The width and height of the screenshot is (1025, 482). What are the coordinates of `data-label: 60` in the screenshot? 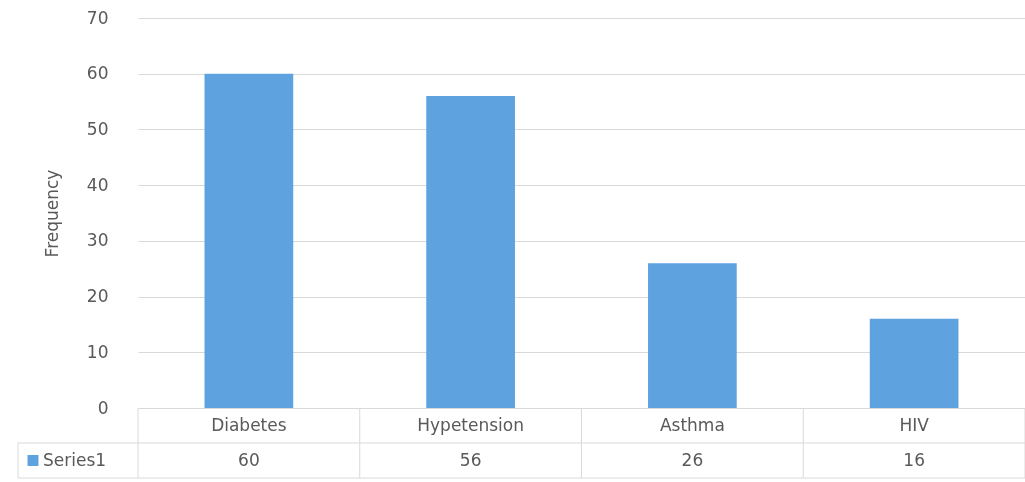 It's located at (249, 459).